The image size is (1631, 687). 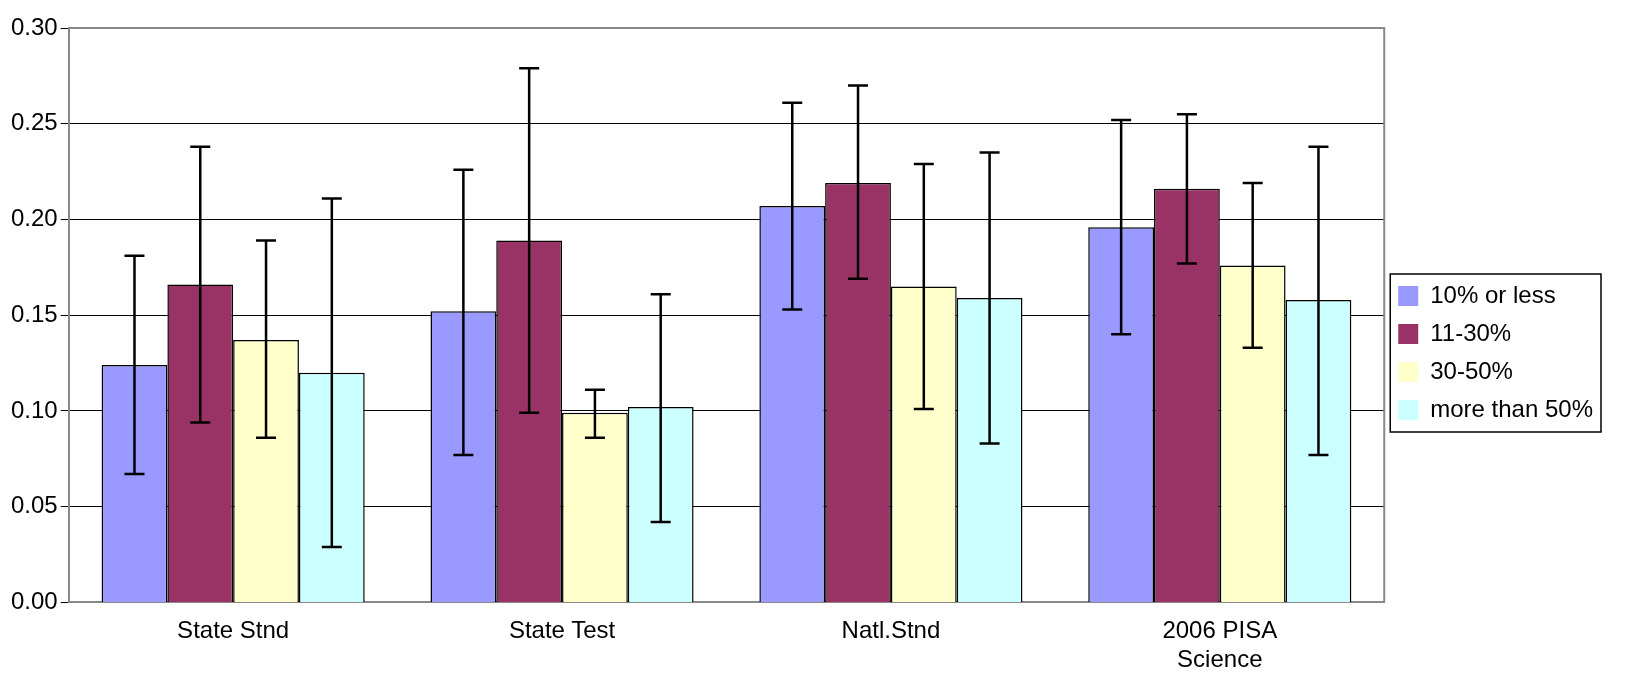 I want to click on legend-label: more than 50%, so click(x=1511, y=408).